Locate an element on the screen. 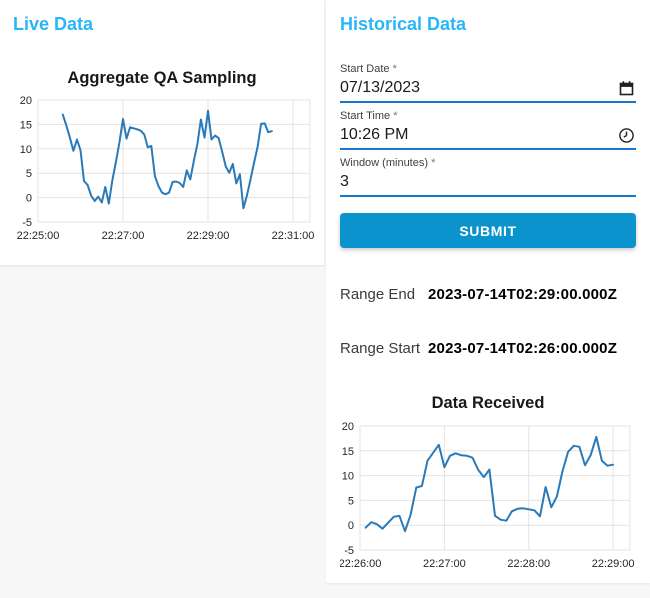  range-end-label: Range End is located at coordinates (378, 294).